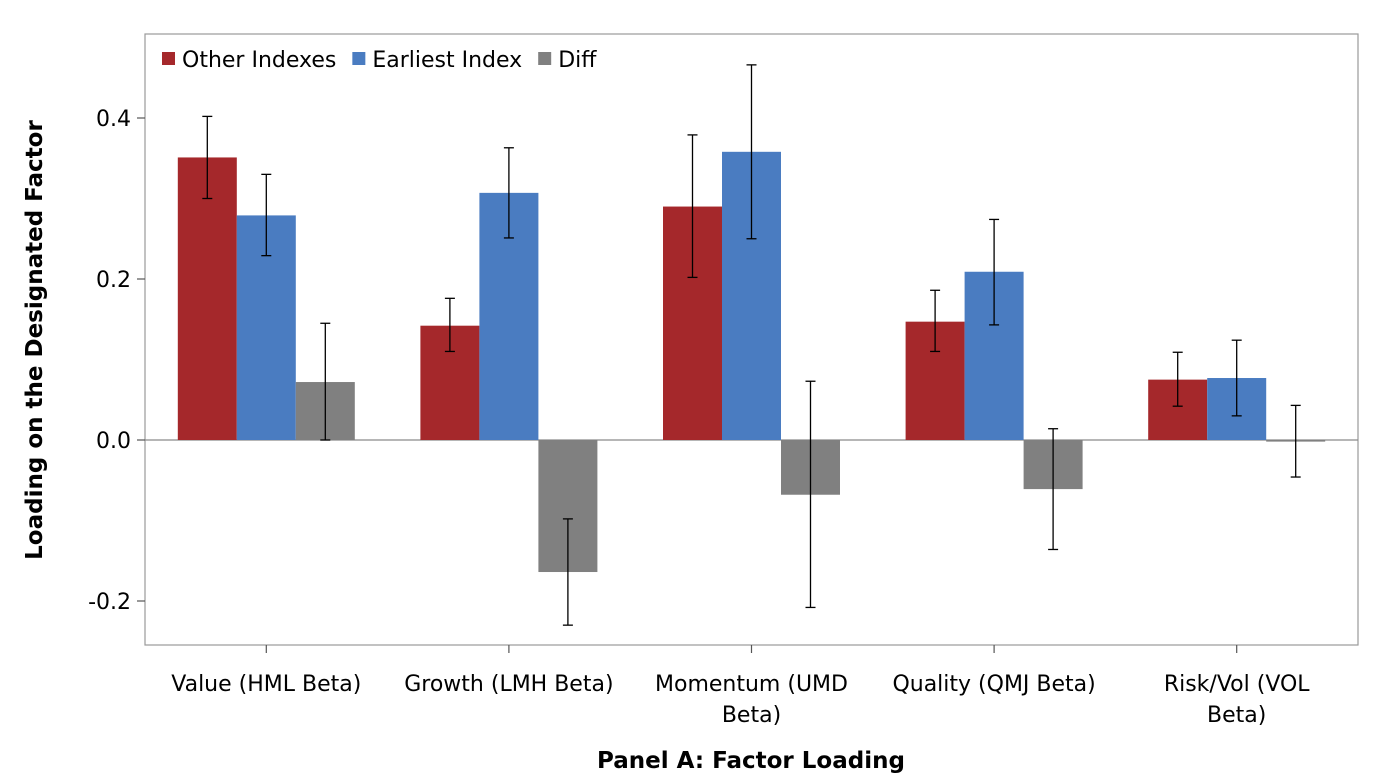 The width and height of the screenshot is (1376, 780). I want to click on legend-label: Diff, so click(577, 60).